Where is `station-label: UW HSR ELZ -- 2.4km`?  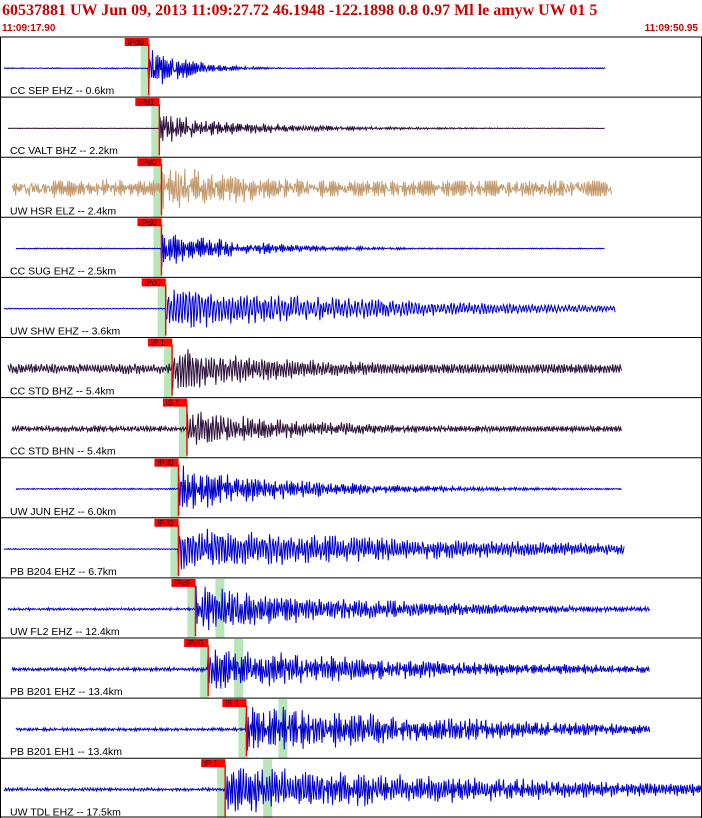
station-label: UW HSR ELZ -- 2.4km is located at coordinates (63, 211).